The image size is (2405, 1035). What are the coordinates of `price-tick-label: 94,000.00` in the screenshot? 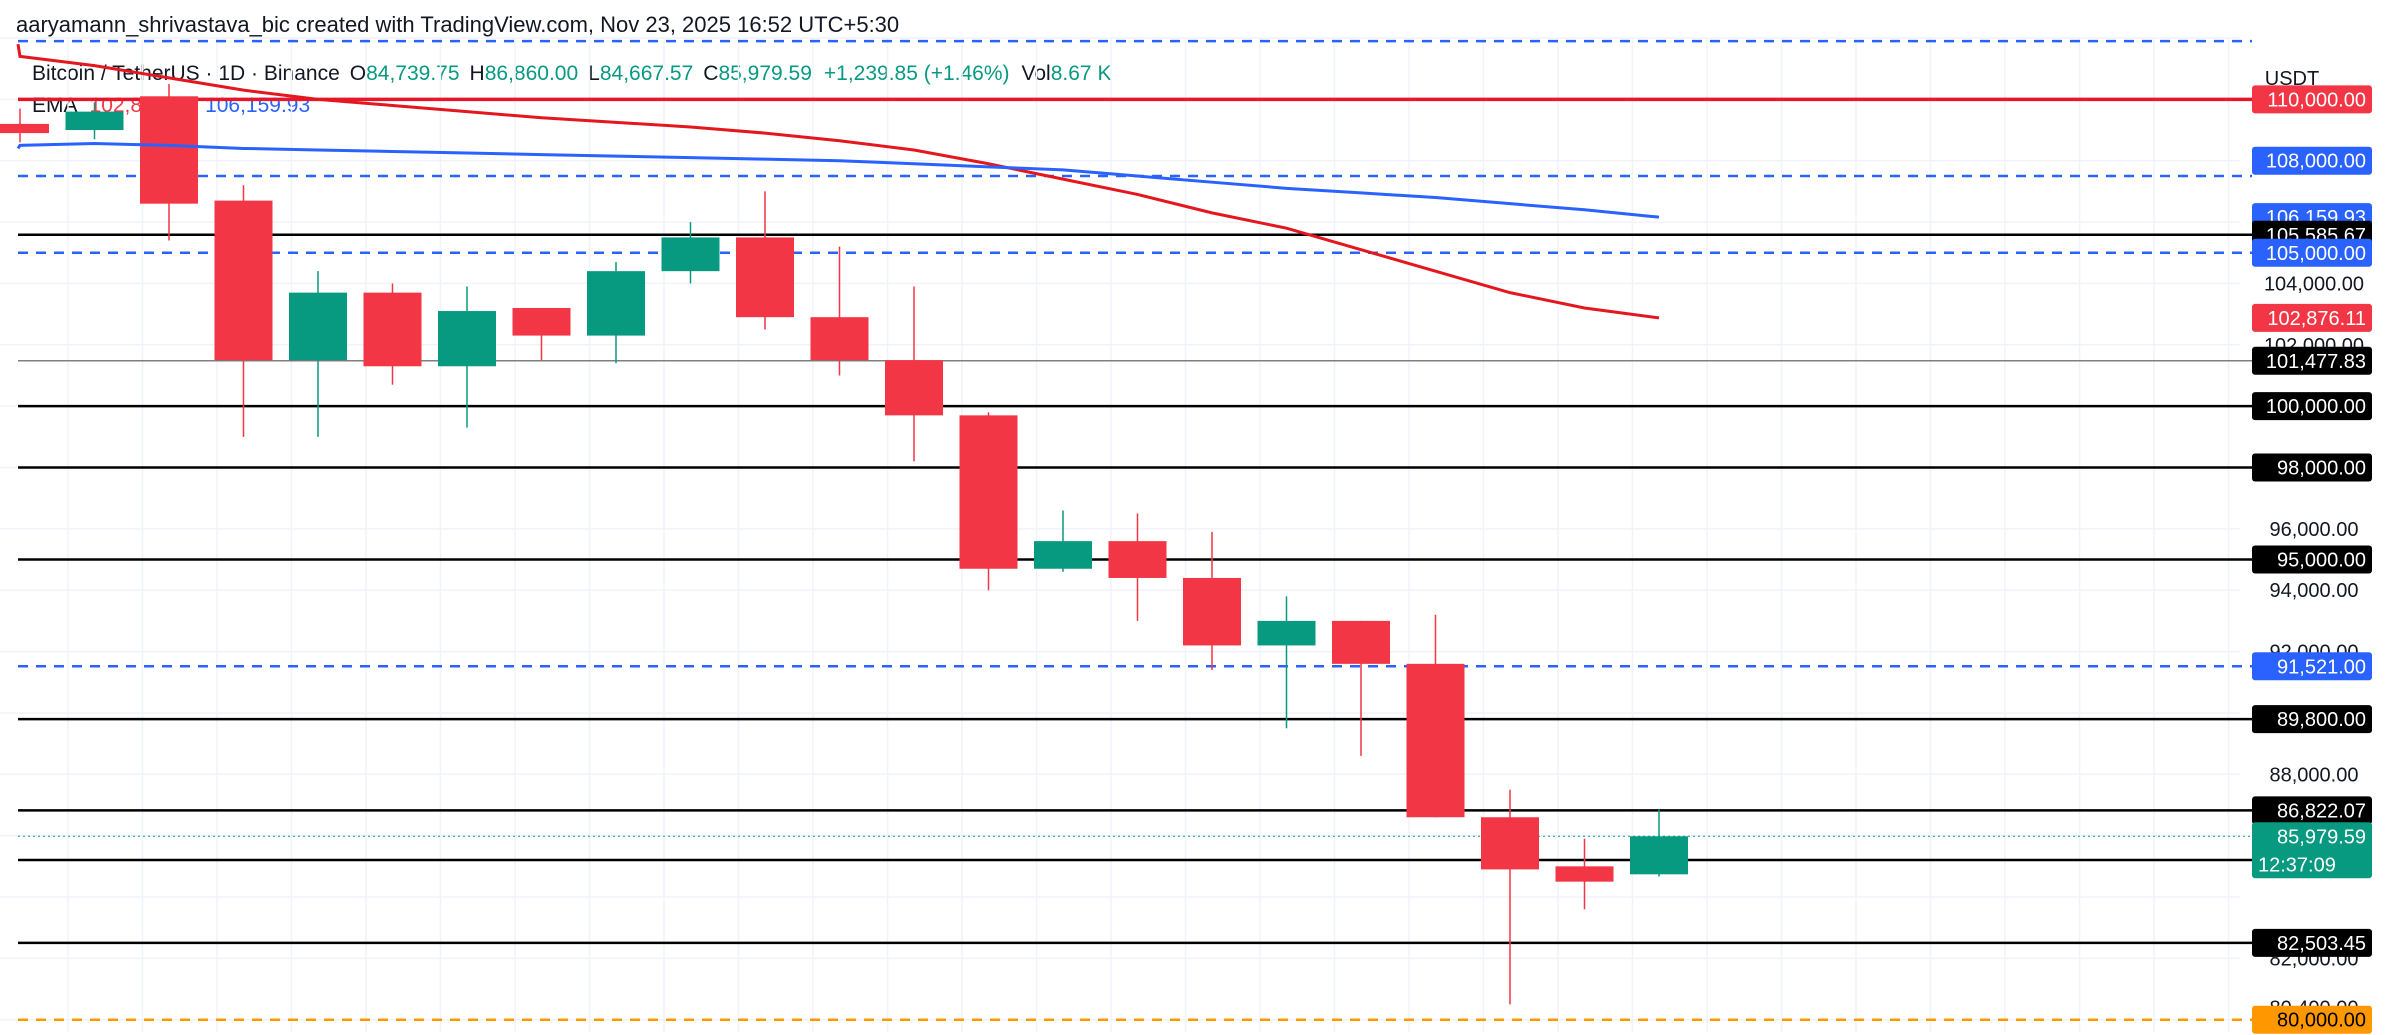 It's located at (2314, 591).